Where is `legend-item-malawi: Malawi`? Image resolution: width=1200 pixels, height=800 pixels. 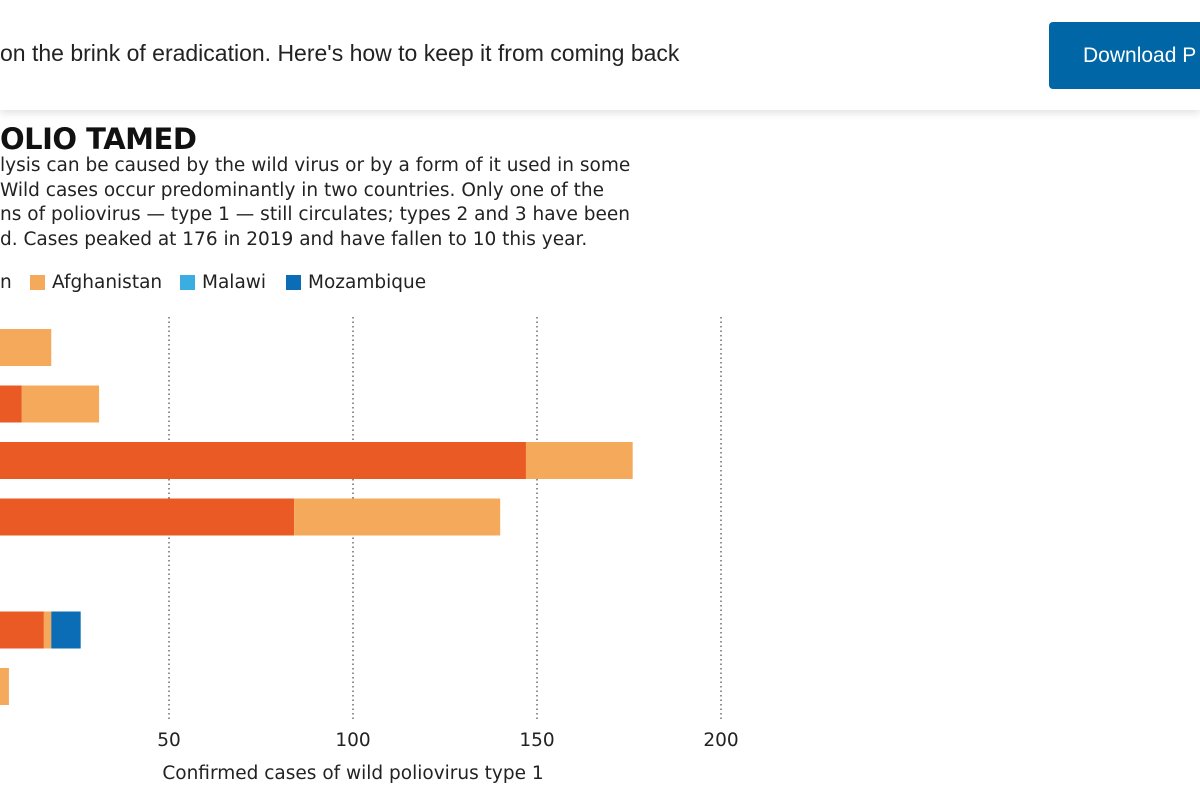
legend-item-malawi: Malawi is located at coordinates (223, 282).